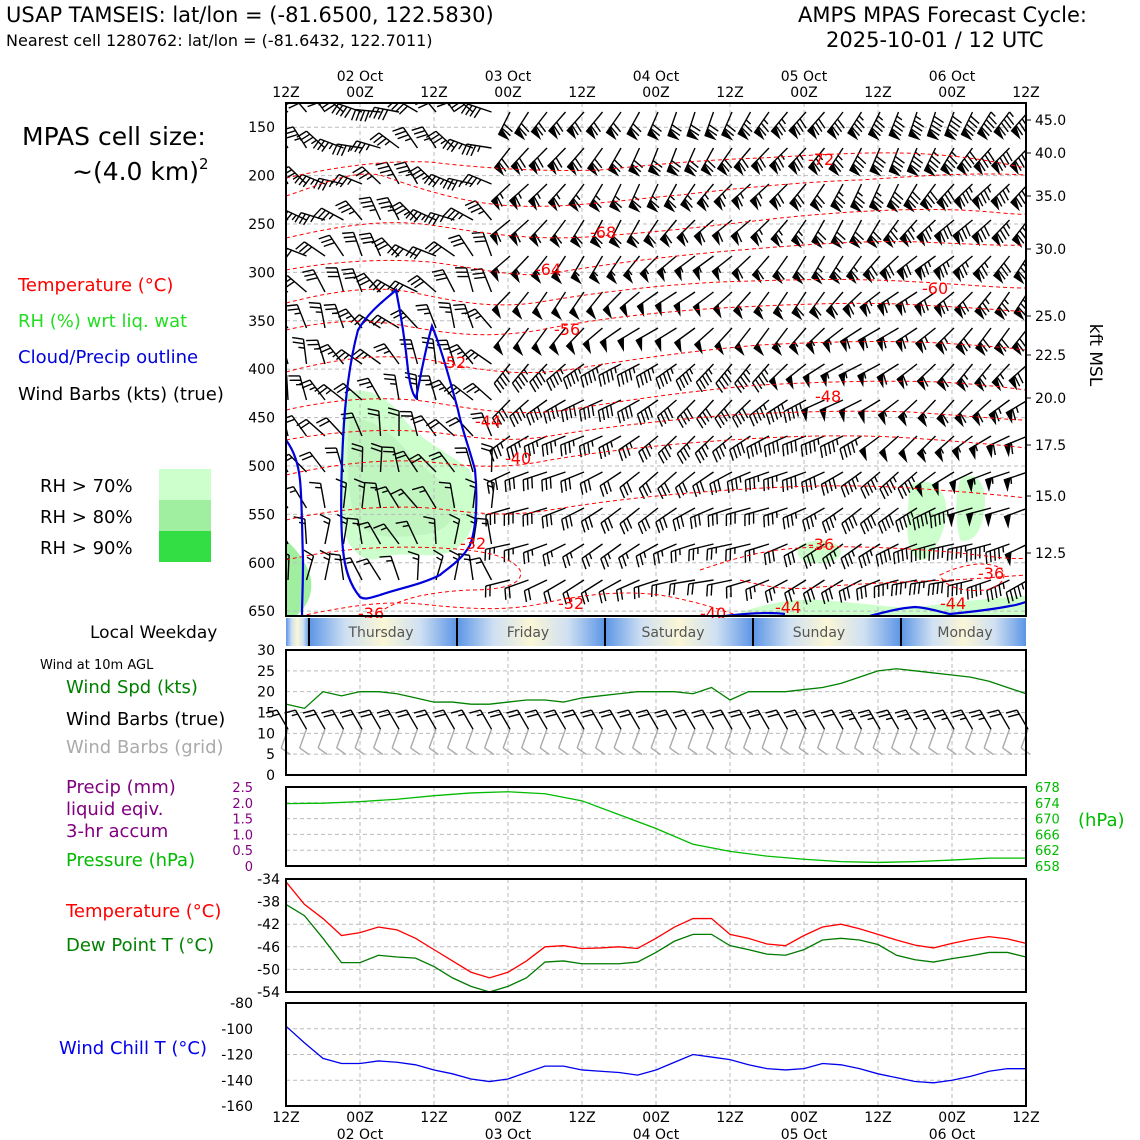 The height and width of the screenshot is (1140, 1140). I want to click on temp-label: -48, so click(828, 396).